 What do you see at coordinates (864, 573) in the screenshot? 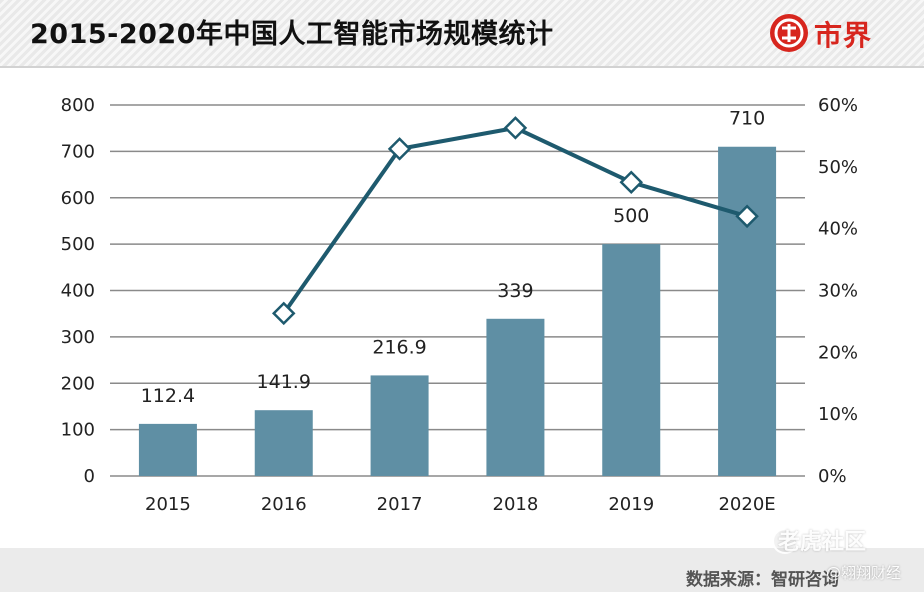
I see `watermark-author: @翱翔财经` at bounding box center [864, 573].